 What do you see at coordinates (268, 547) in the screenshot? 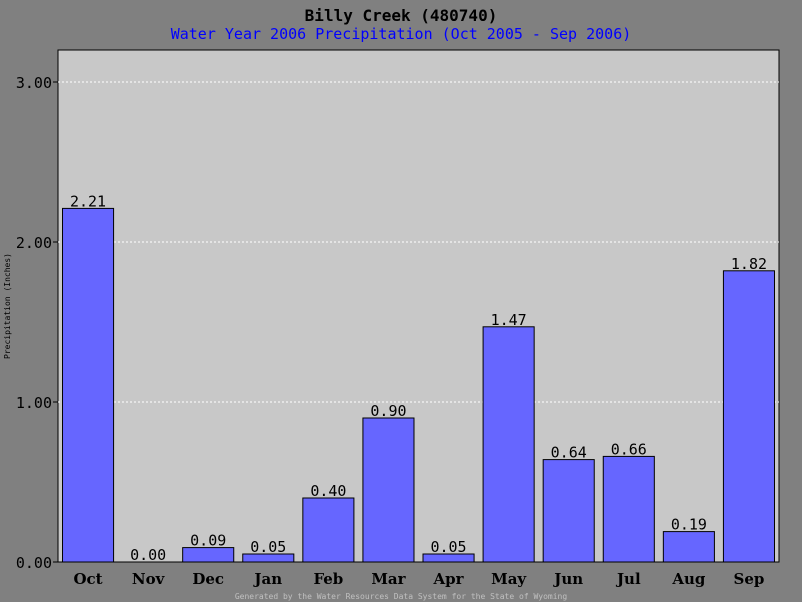
I see `data-label-jan: 0.05` at bounding box center [268, 547].